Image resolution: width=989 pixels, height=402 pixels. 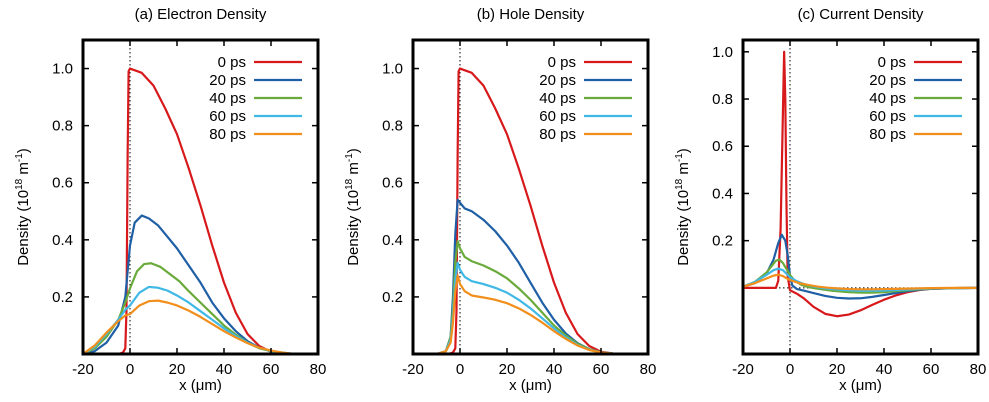 I want to click on chart-title: (c) Current Density, so click(x=861, y=14).